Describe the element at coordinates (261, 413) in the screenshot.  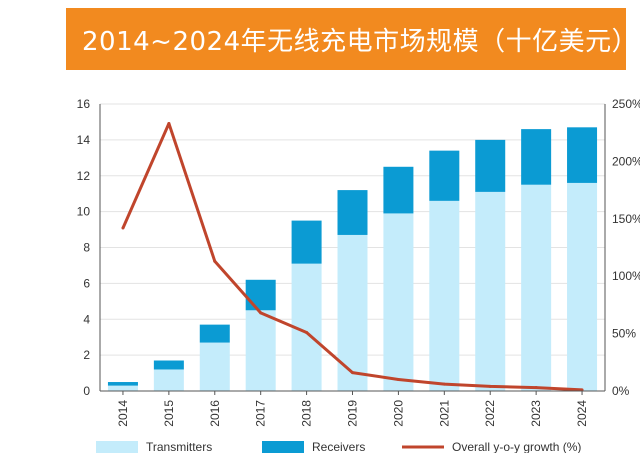
I see `x-tick-label: 2017` at that location.